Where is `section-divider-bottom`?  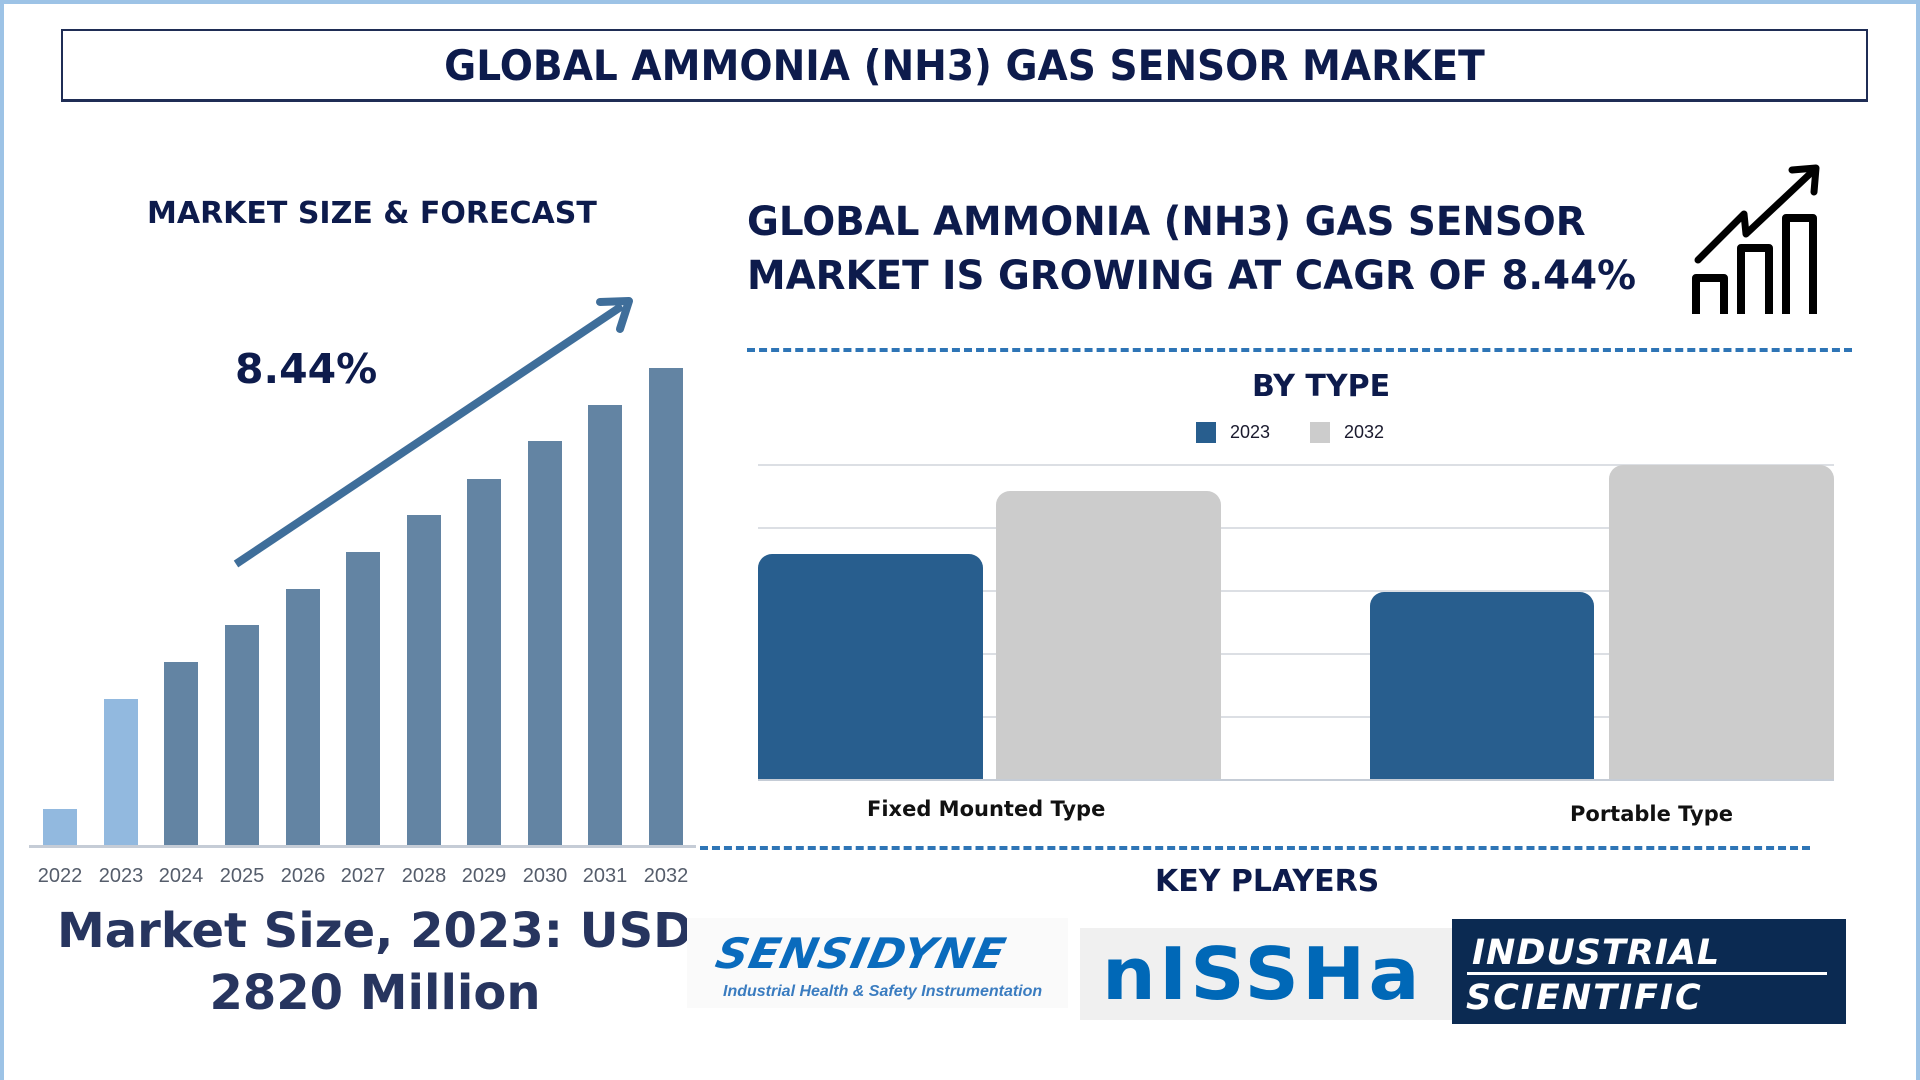
section-divider-bottom is located at coordinates (1255, 848).